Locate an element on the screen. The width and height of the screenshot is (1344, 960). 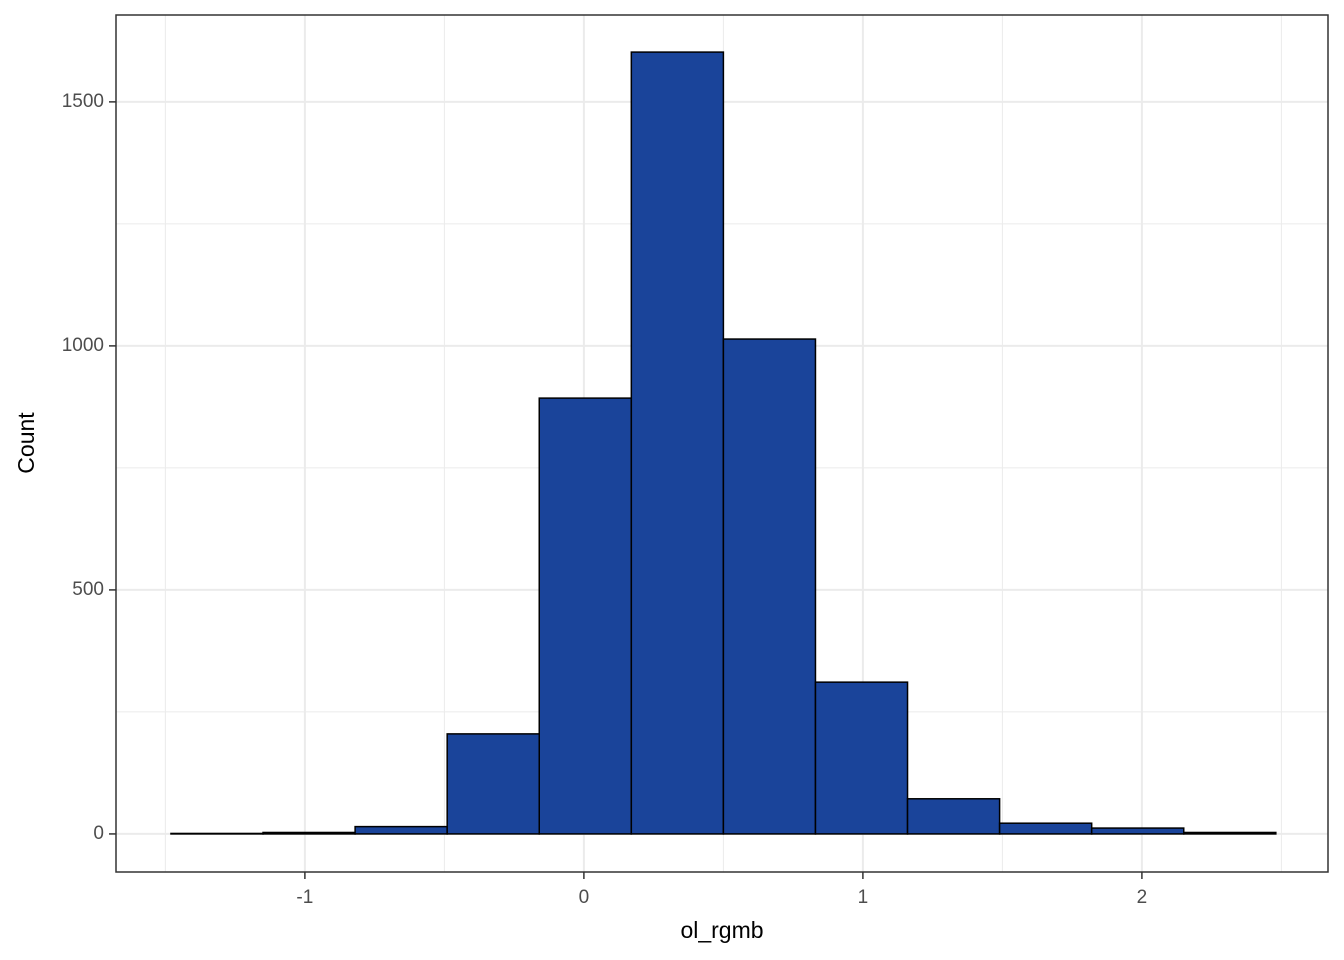
x-tick-label: 0 is located at coordinates (584, 897).